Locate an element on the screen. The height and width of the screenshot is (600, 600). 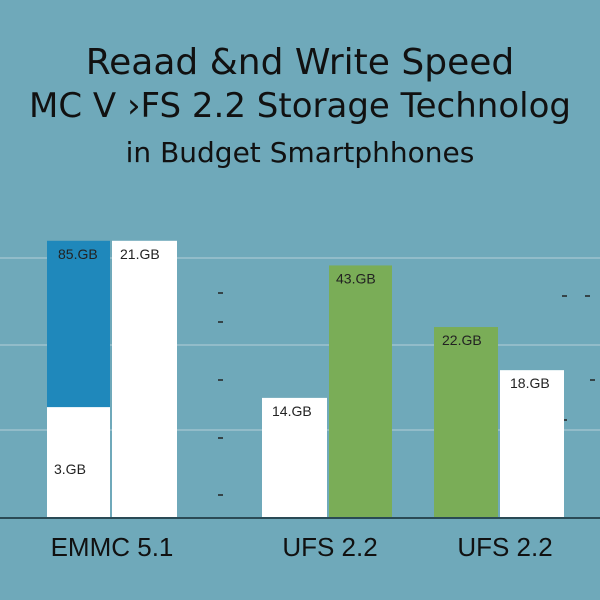
bar-label-1: 85.GB is located at coordinates (78, 254).